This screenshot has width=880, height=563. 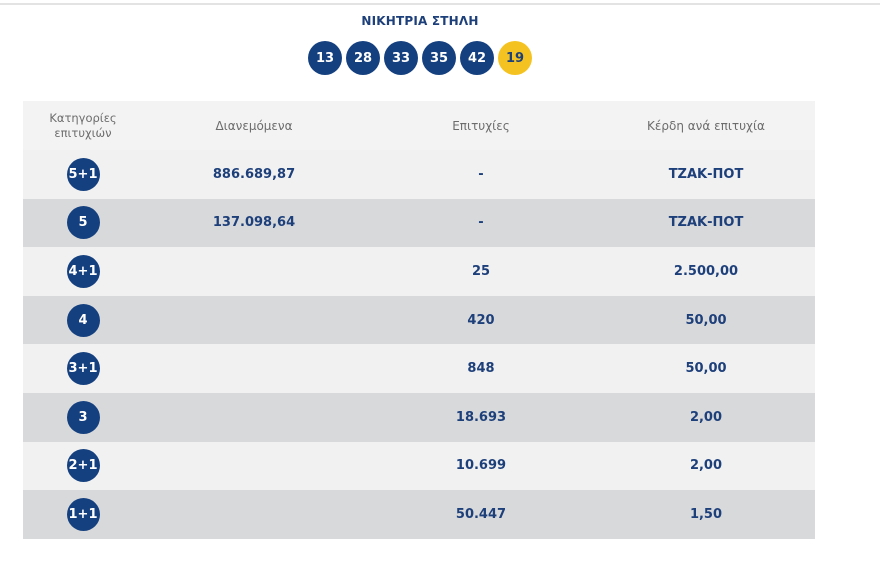 I want to click on category-badge: 4, so click(x=83, y=320).